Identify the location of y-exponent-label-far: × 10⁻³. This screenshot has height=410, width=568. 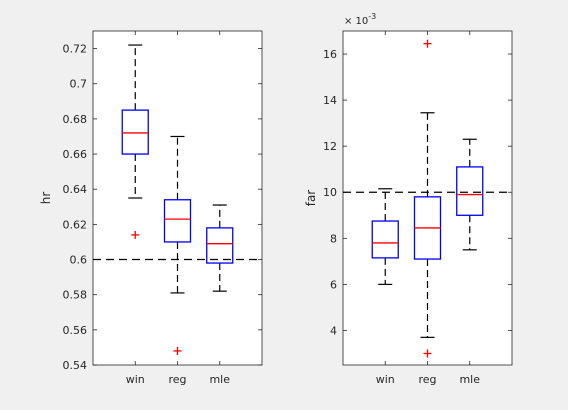
(360, 19).